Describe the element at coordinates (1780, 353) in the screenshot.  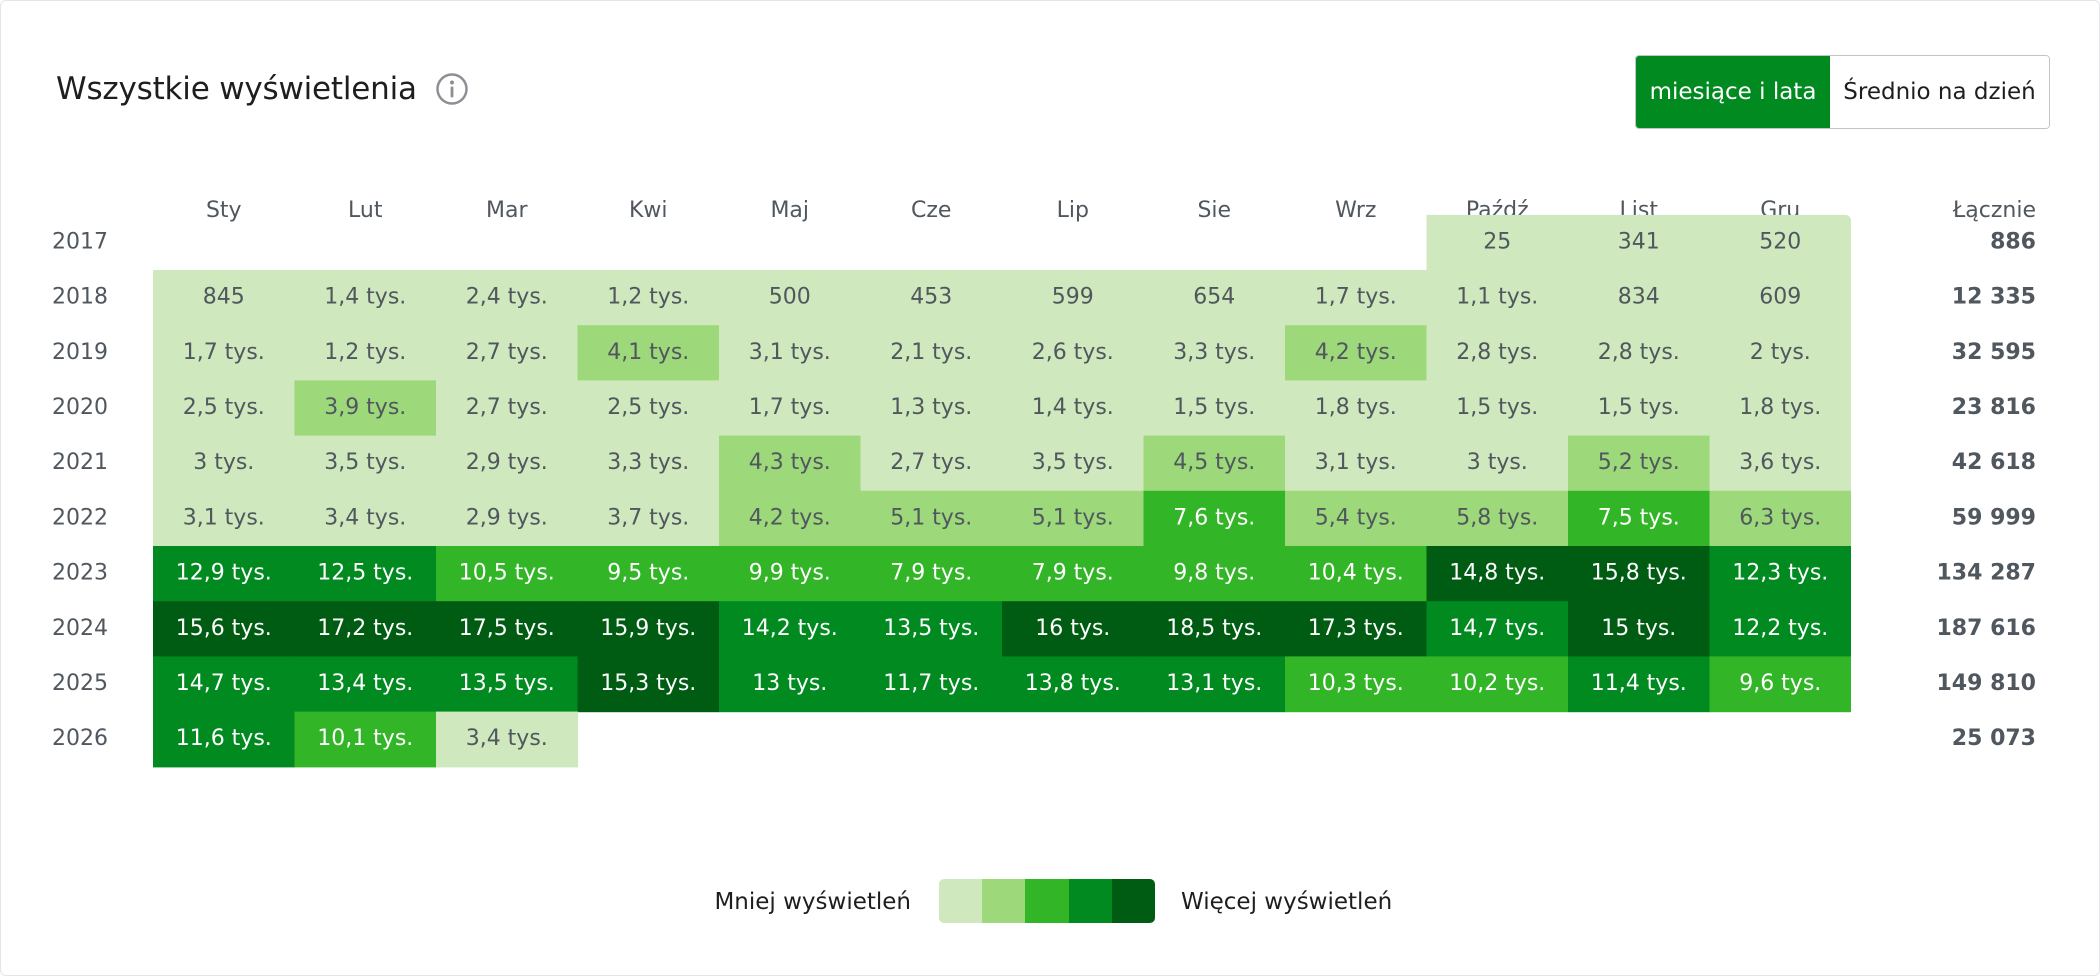
I see `heatmap-cell-2019-gru` at that location.